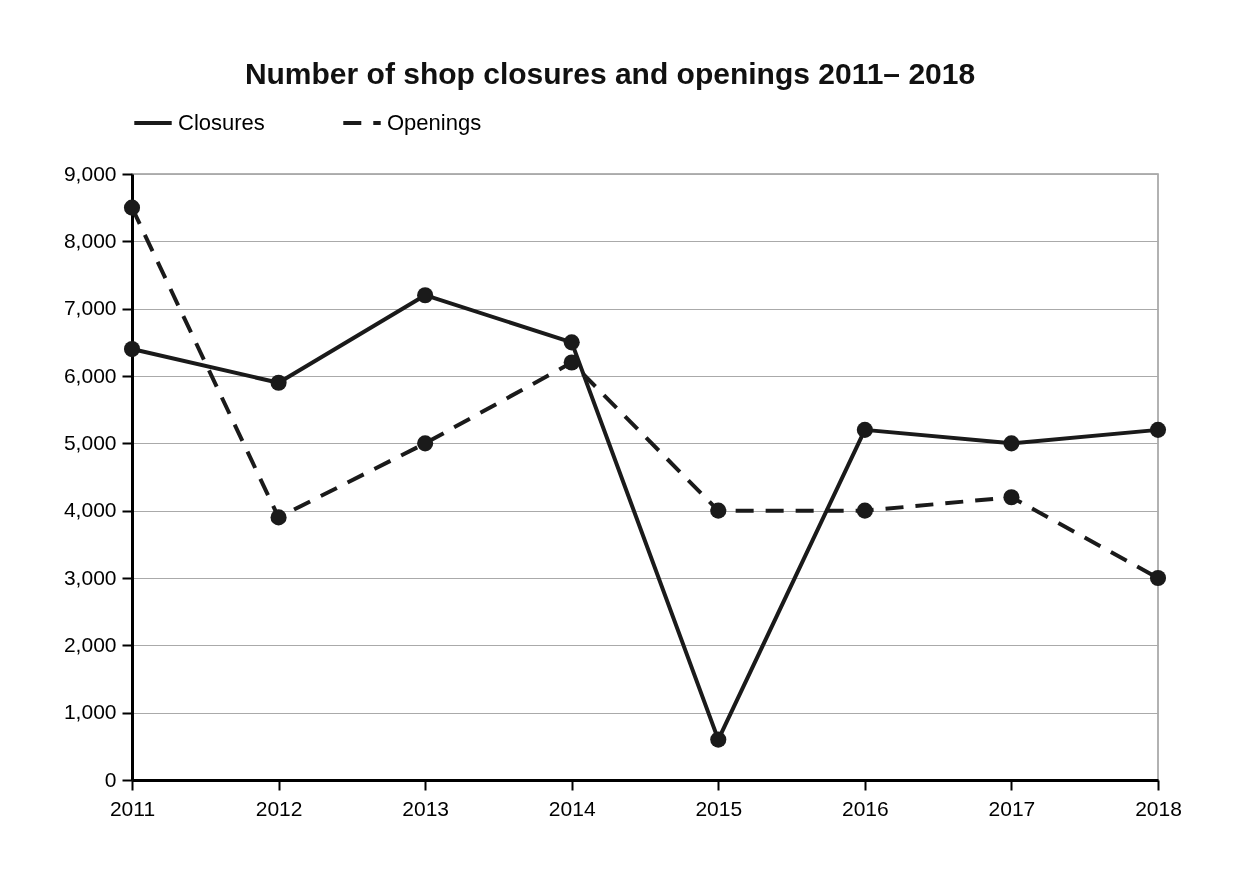 Image resolution: width=1252 pixels, height=878 pixels. What do you see at coordinates (132, 808) in the screenshot?
I see `x-tick-label: 2011` at bounding box center [132, 808].